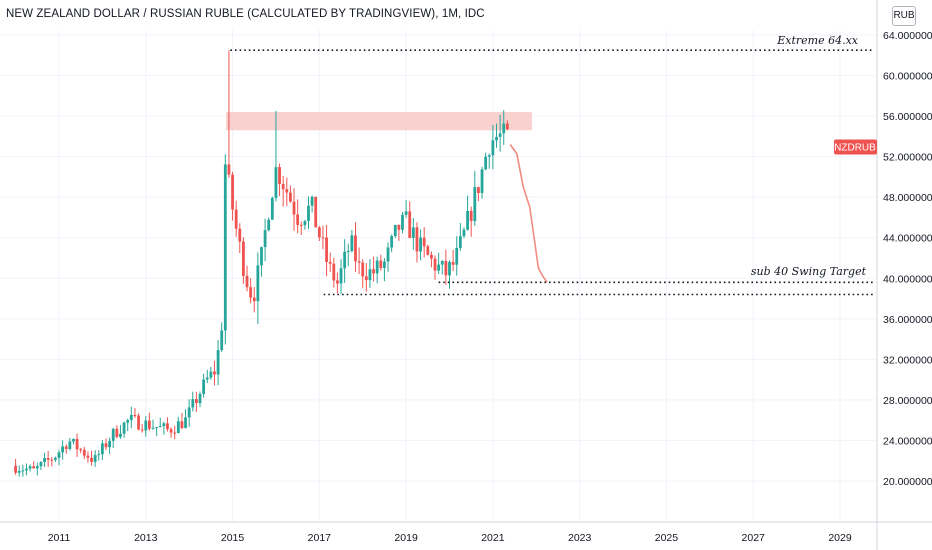  I want to click on y-tick-label: 44.000000, so click(907, 239).